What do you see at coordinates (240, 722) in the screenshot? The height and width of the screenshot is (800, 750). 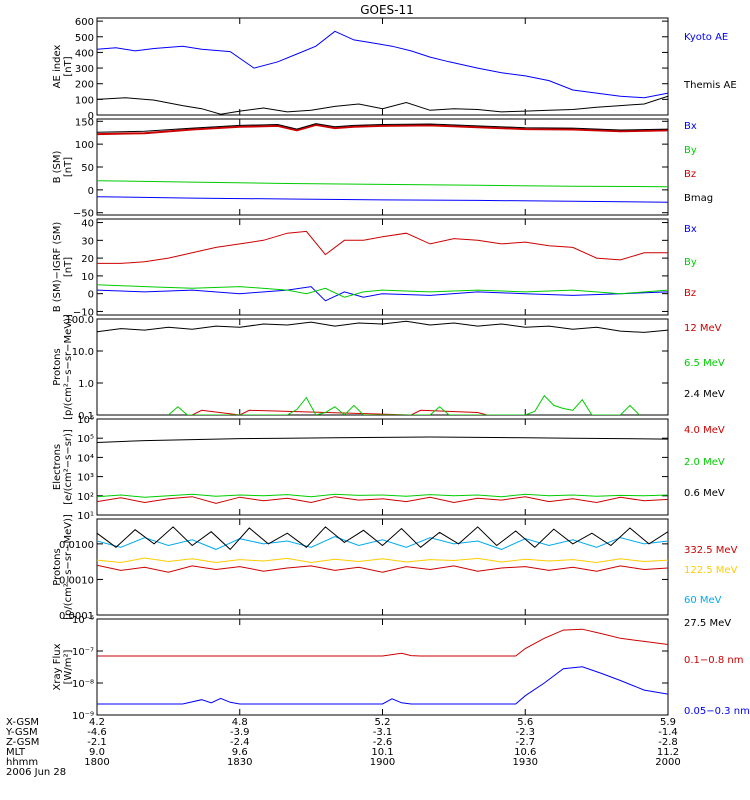 I see `ephemeris-value: 4.8` at bounding box center [240, 722].